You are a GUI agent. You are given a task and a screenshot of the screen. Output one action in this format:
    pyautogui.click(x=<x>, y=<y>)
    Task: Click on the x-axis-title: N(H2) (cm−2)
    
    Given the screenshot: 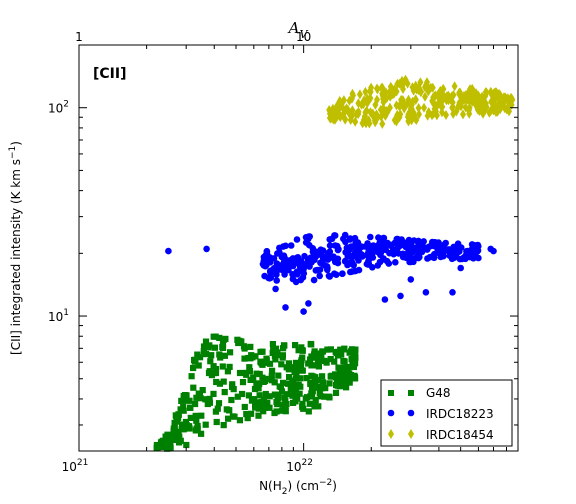 What is the action you would take?
    pyautogui.click(x=298, y=487)
    